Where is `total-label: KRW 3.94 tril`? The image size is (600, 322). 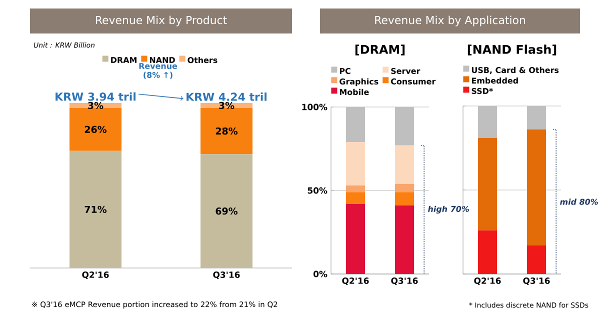
total-label: KRW 3.94 tril is located at coordinates (96, 96).